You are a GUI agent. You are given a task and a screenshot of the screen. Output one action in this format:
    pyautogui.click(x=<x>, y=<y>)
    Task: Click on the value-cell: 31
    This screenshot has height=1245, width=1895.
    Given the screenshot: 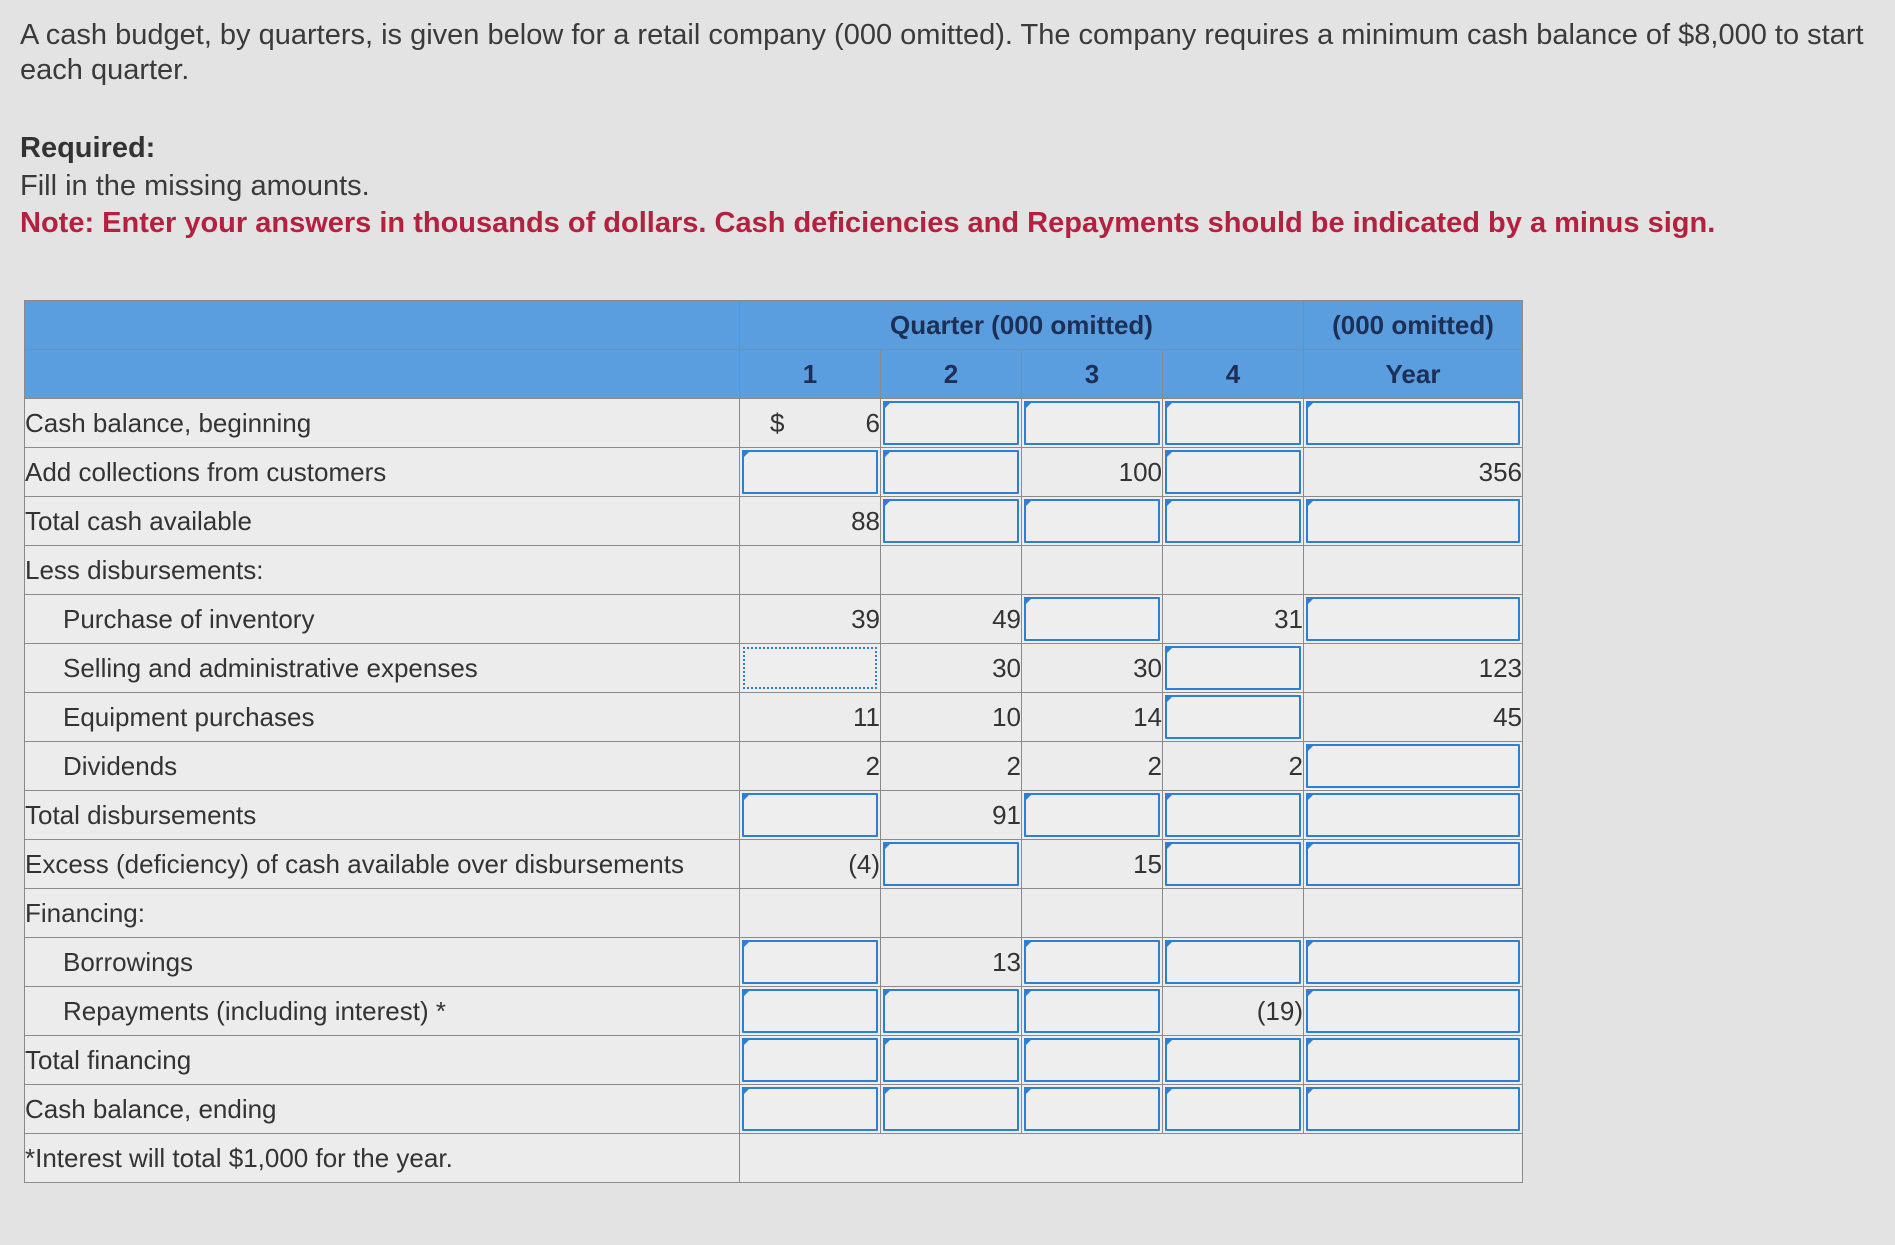 What is the action you would take?
    pyautogui.click(x=1233, y=619)
    